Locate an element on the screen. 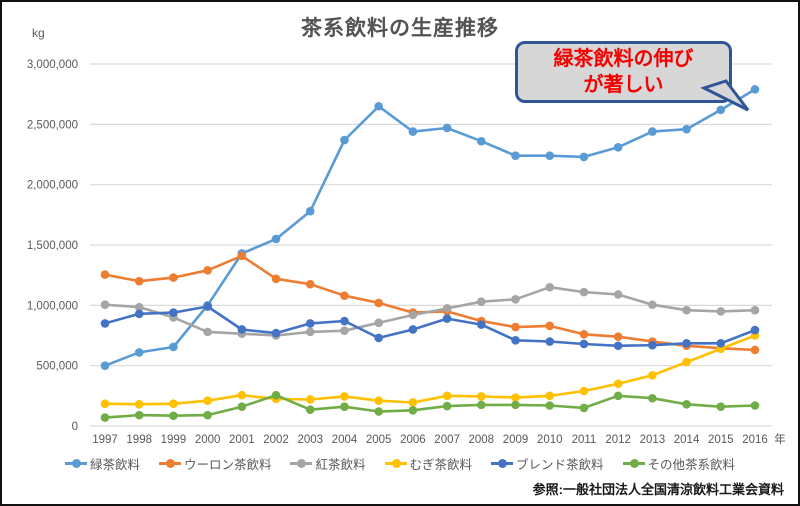 The height and width of the screenshot is (506, 800). data-point-oolong-tea-2010 is located at coordinates (550, 326).